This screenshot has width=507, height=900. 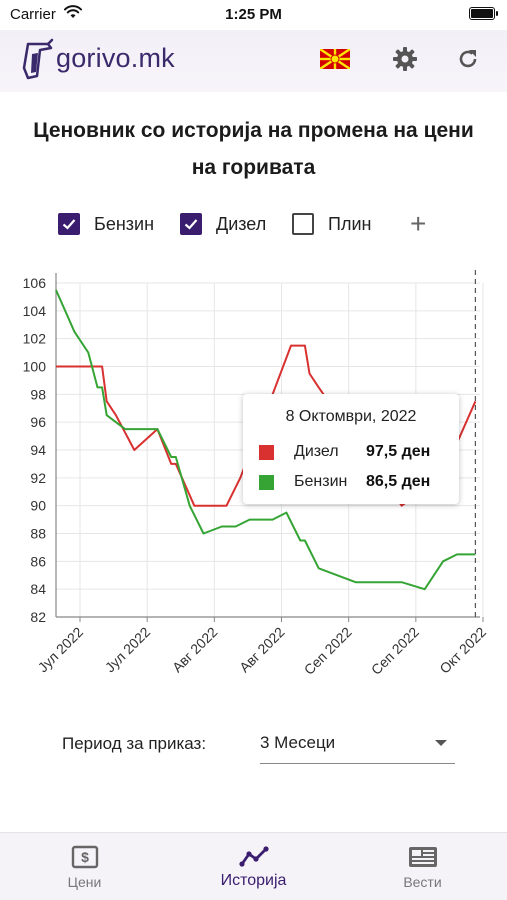 What do you see at coordinates (38, 59) in the screenshot?
I see `fuel-pump-logo-icon` at bounding box center [38, 59].